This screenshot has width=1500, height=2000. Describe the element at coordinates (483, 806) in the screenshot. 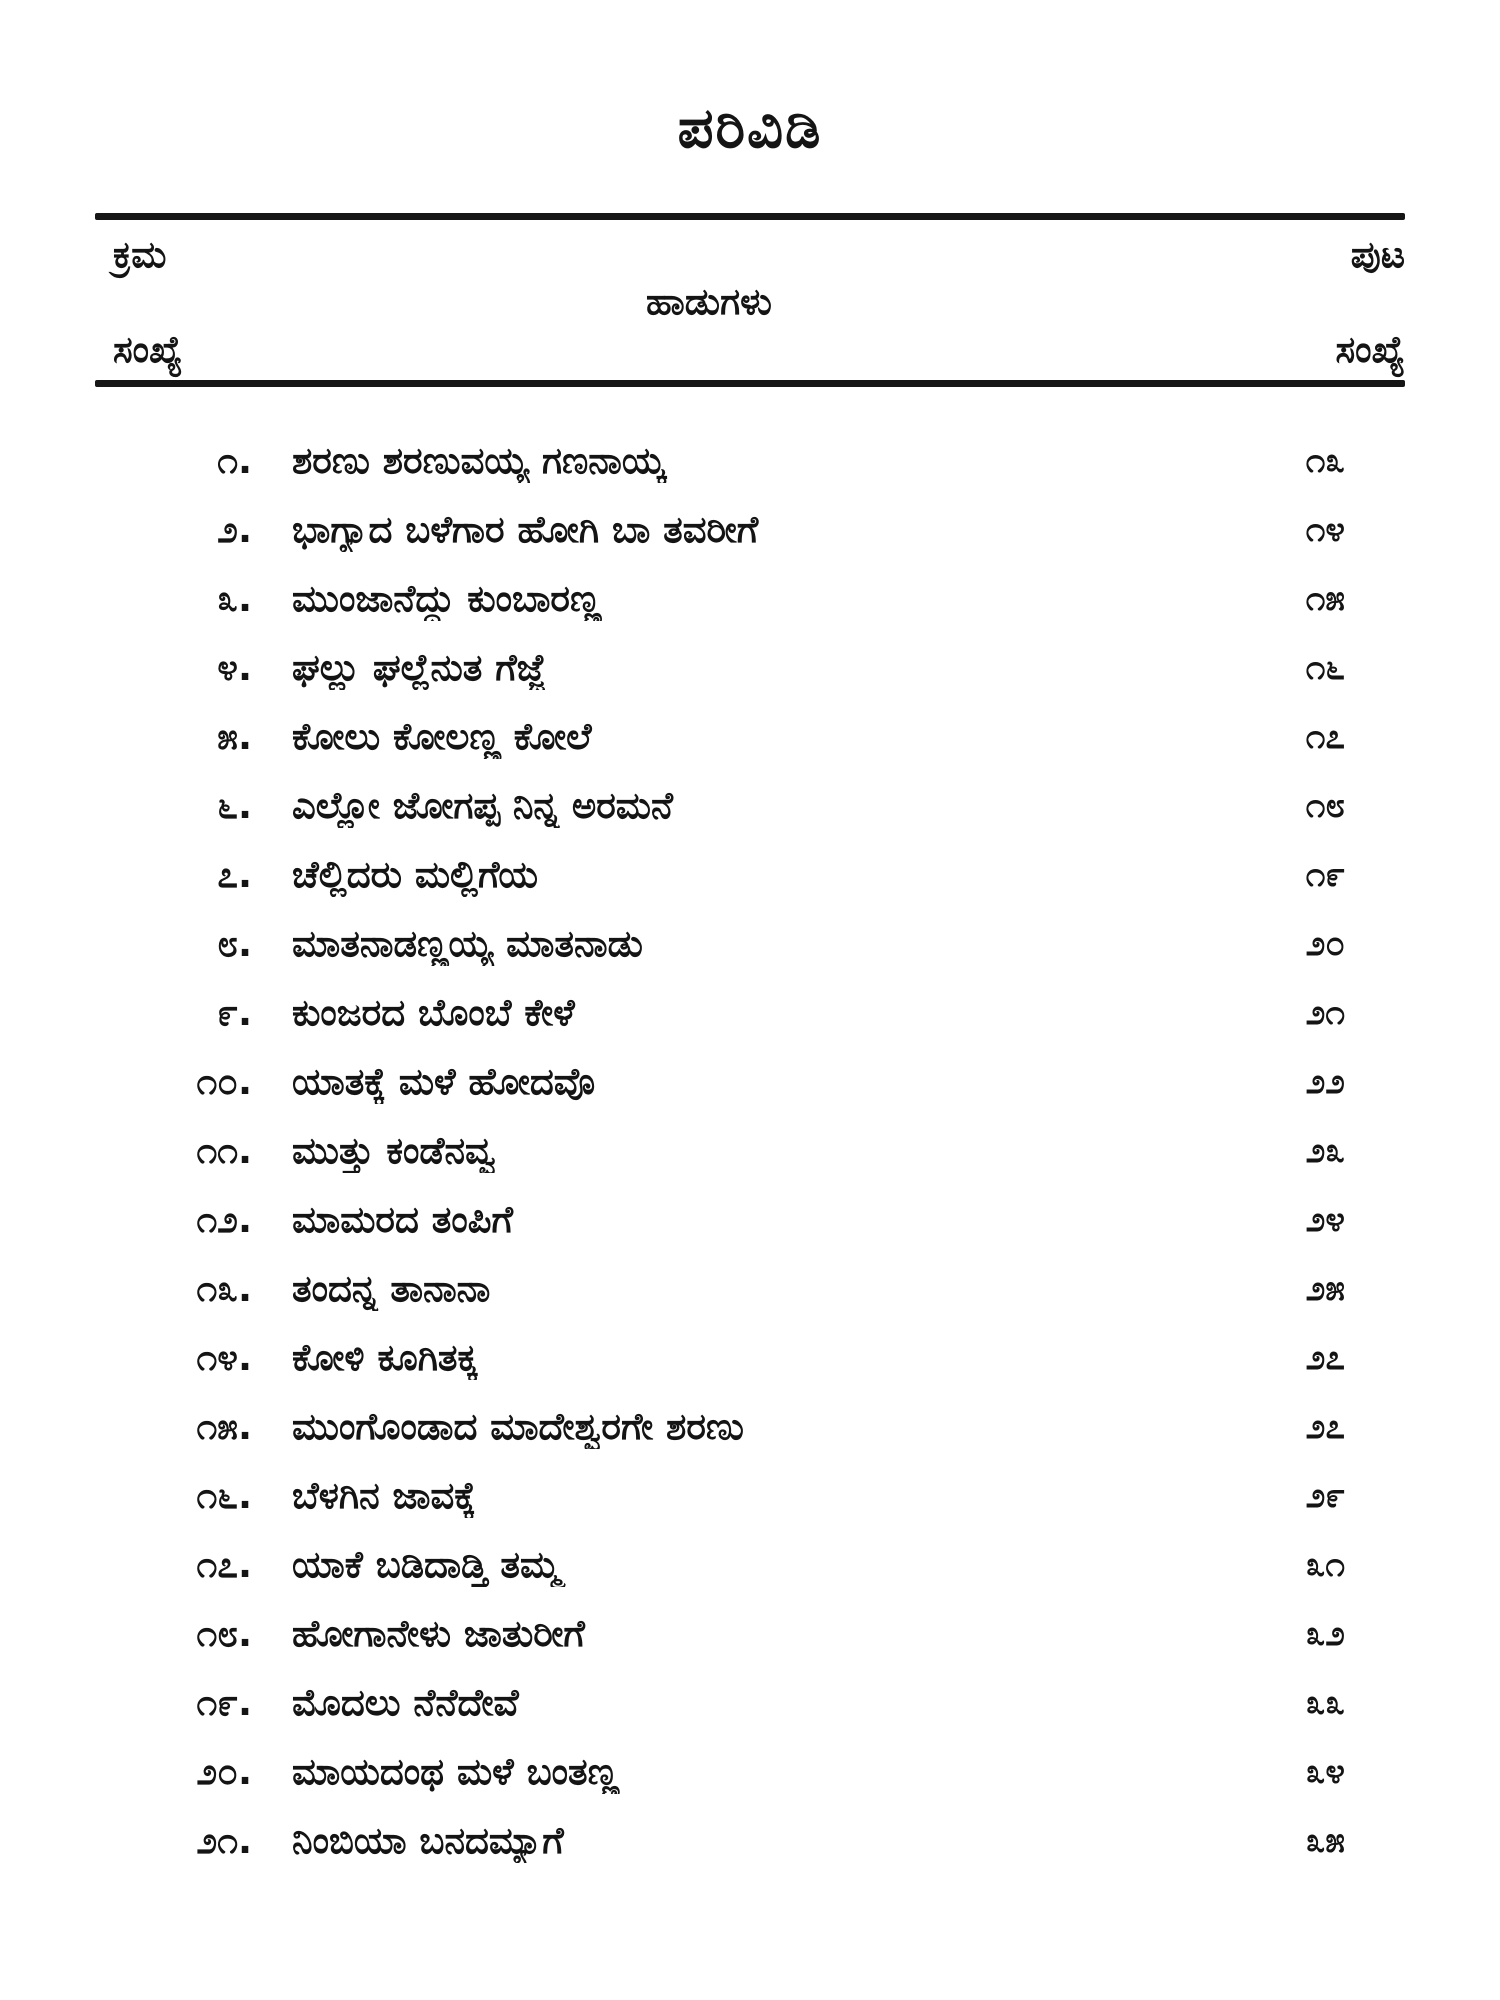

I see `row-song-title: ಎಲ್ಲೋ ಜೋಗಪ್ಪ ನಿನ್ನ ಅರಮನೆ` at that location.